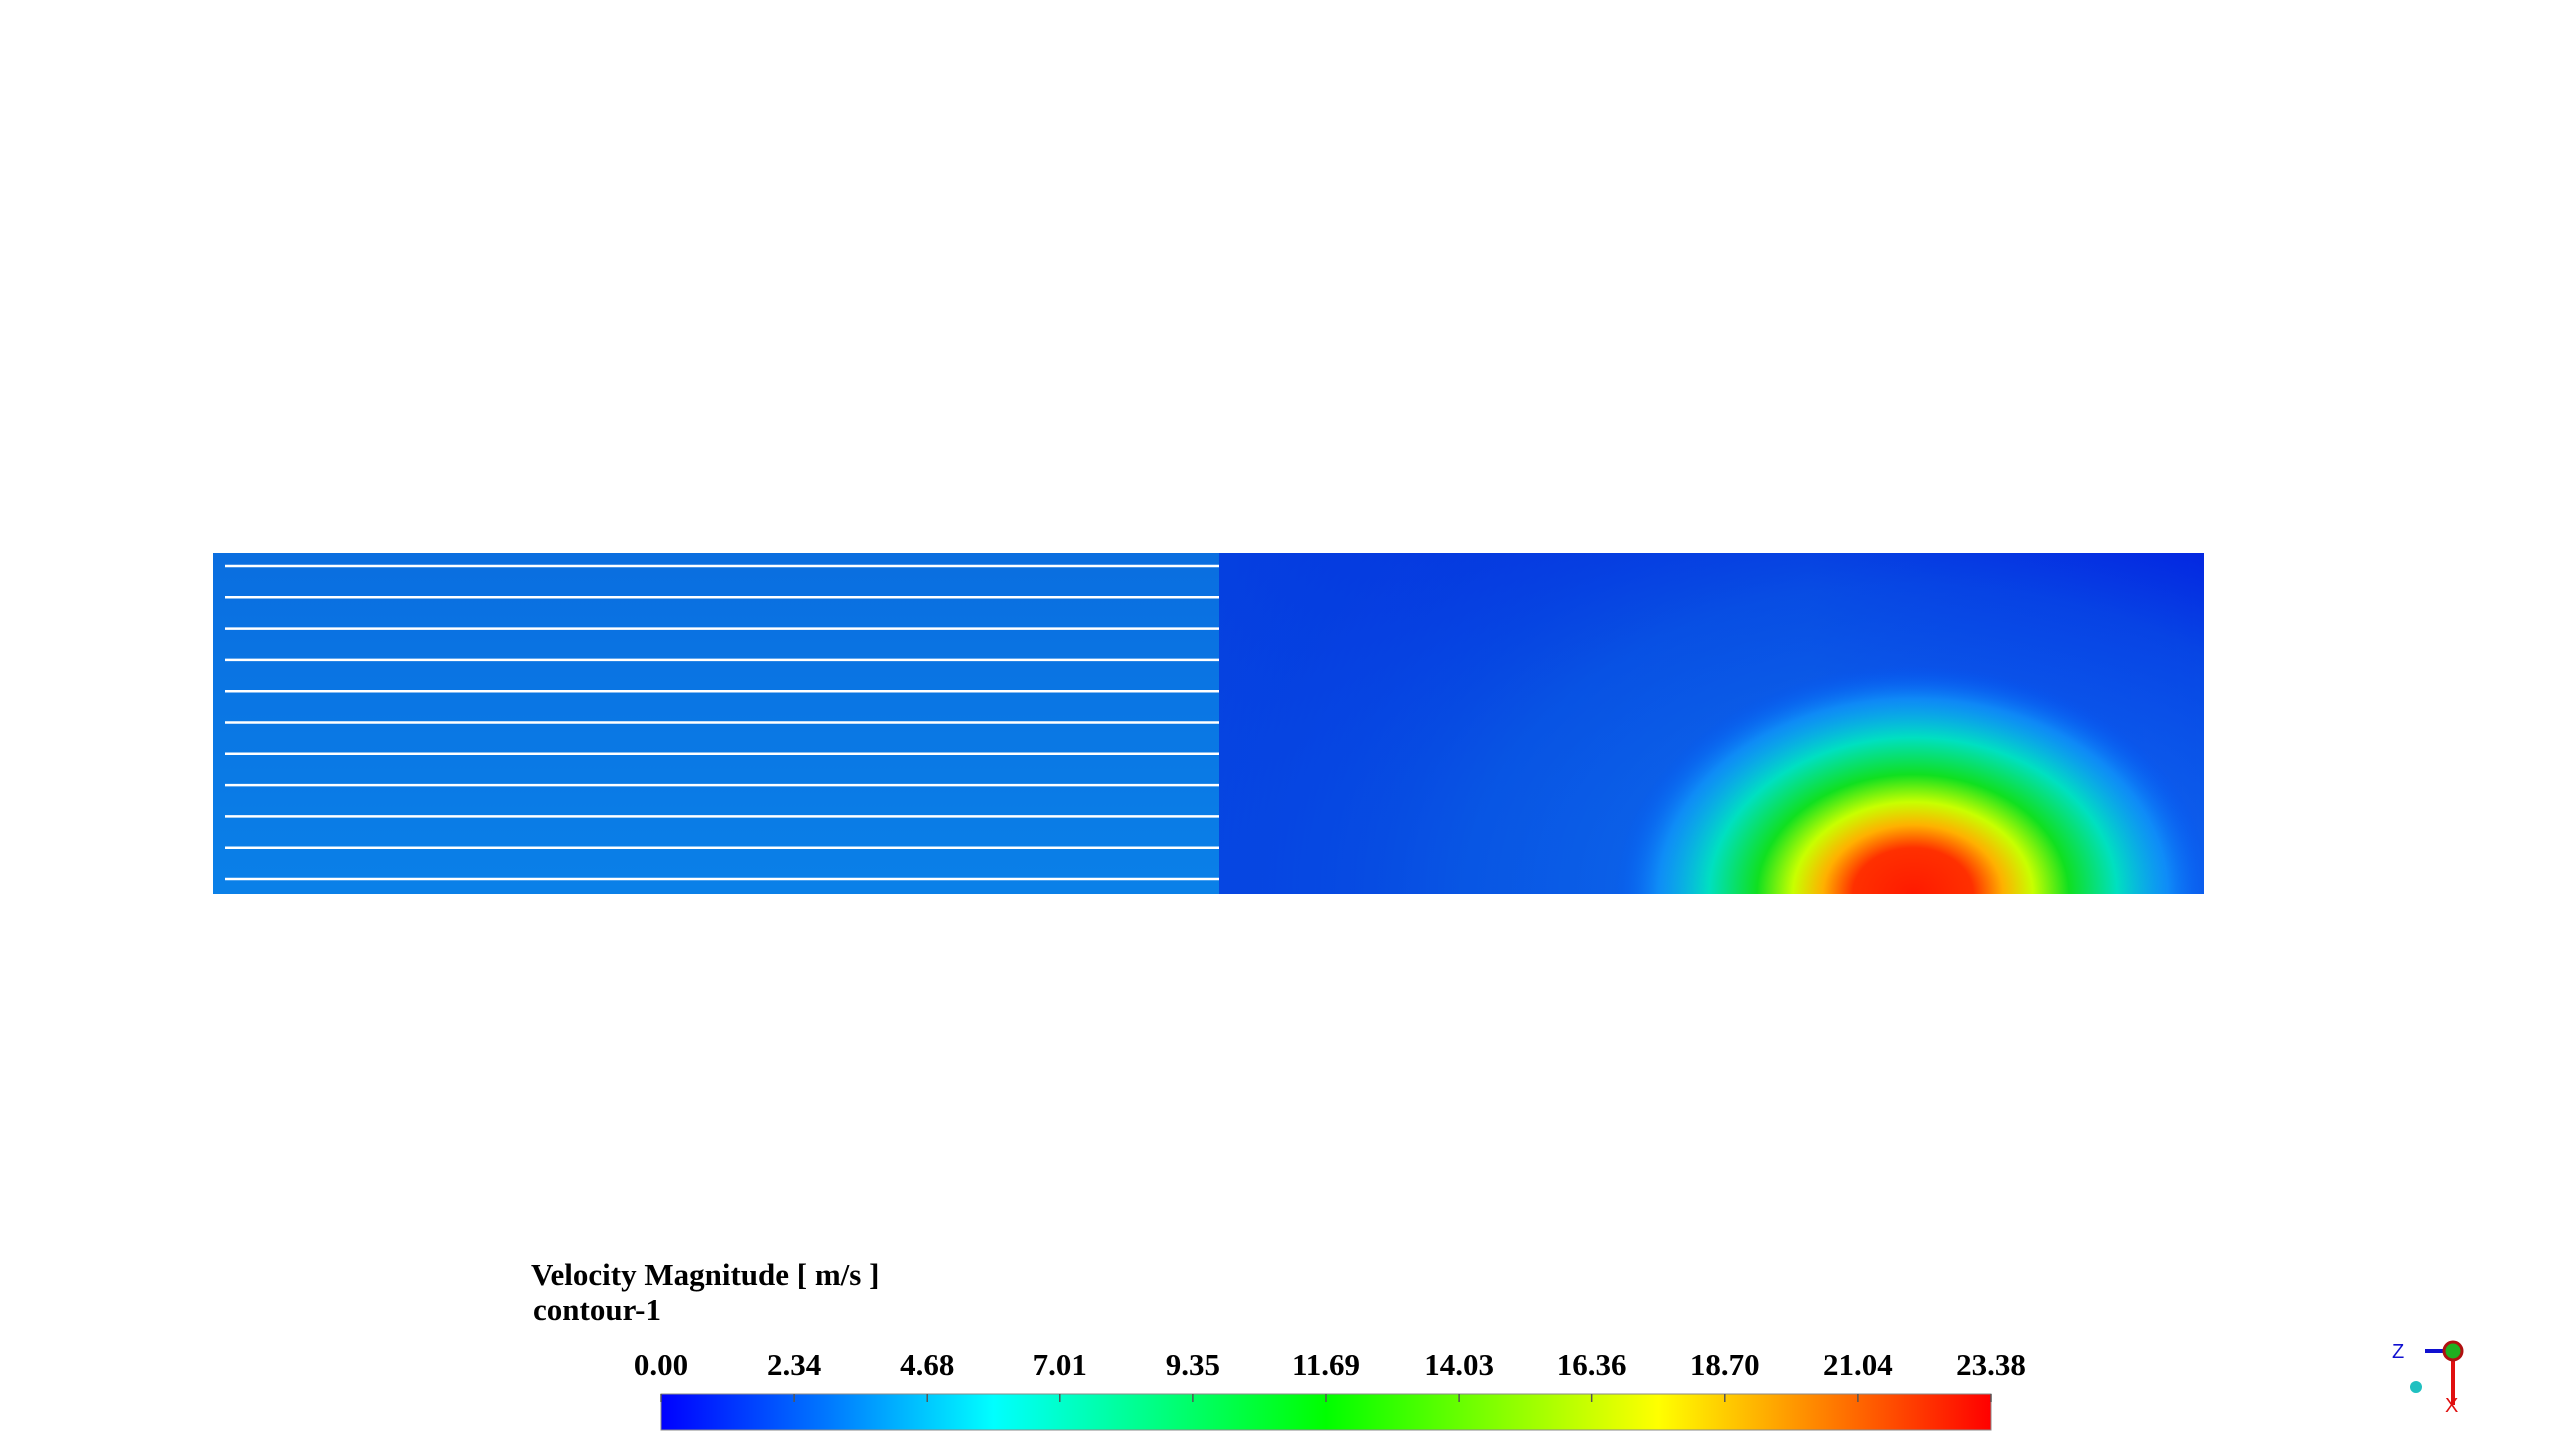  I want to click on colorbar-tick-label: 21.04, so click(1858, 1364).